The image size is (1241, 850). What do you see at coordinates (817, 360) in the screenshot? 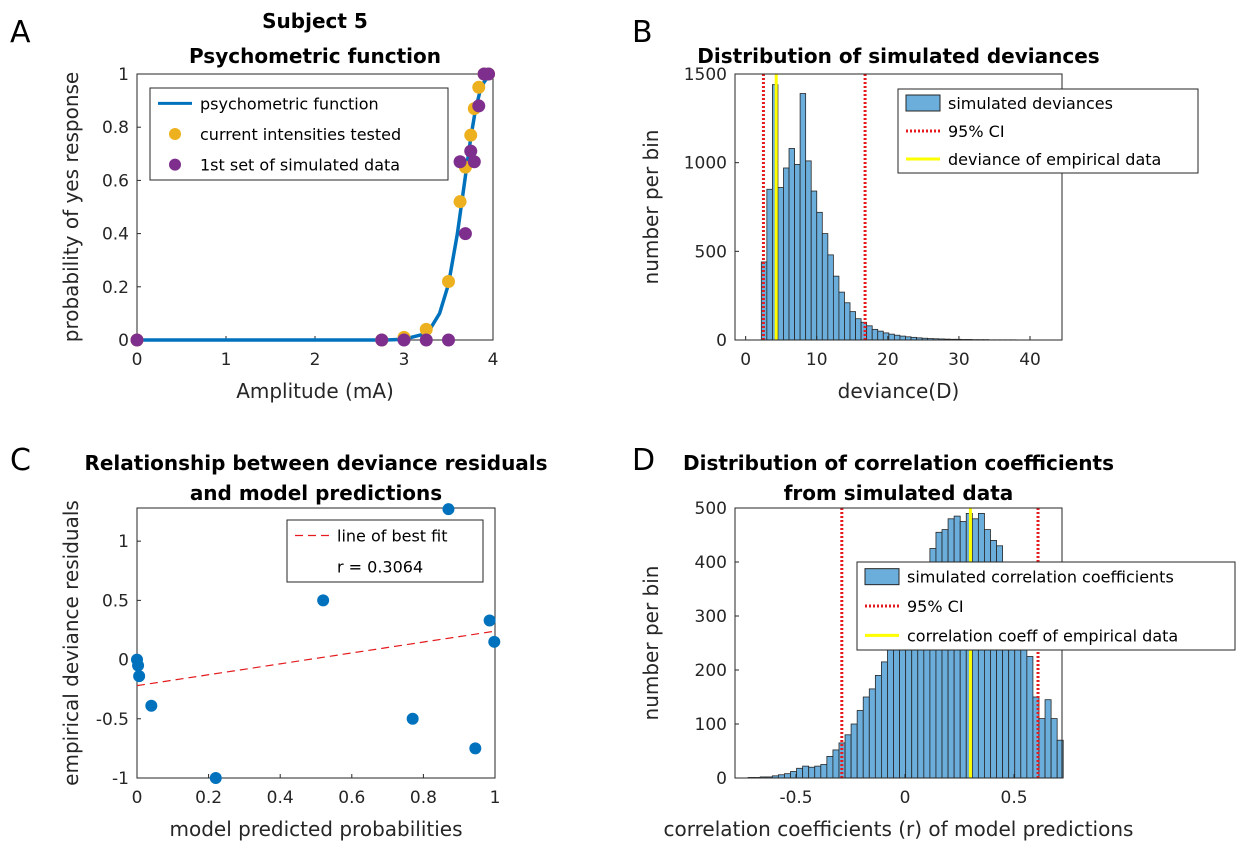
I see `panel-b-xtick-label: 10` at bounding box center [817, 360].